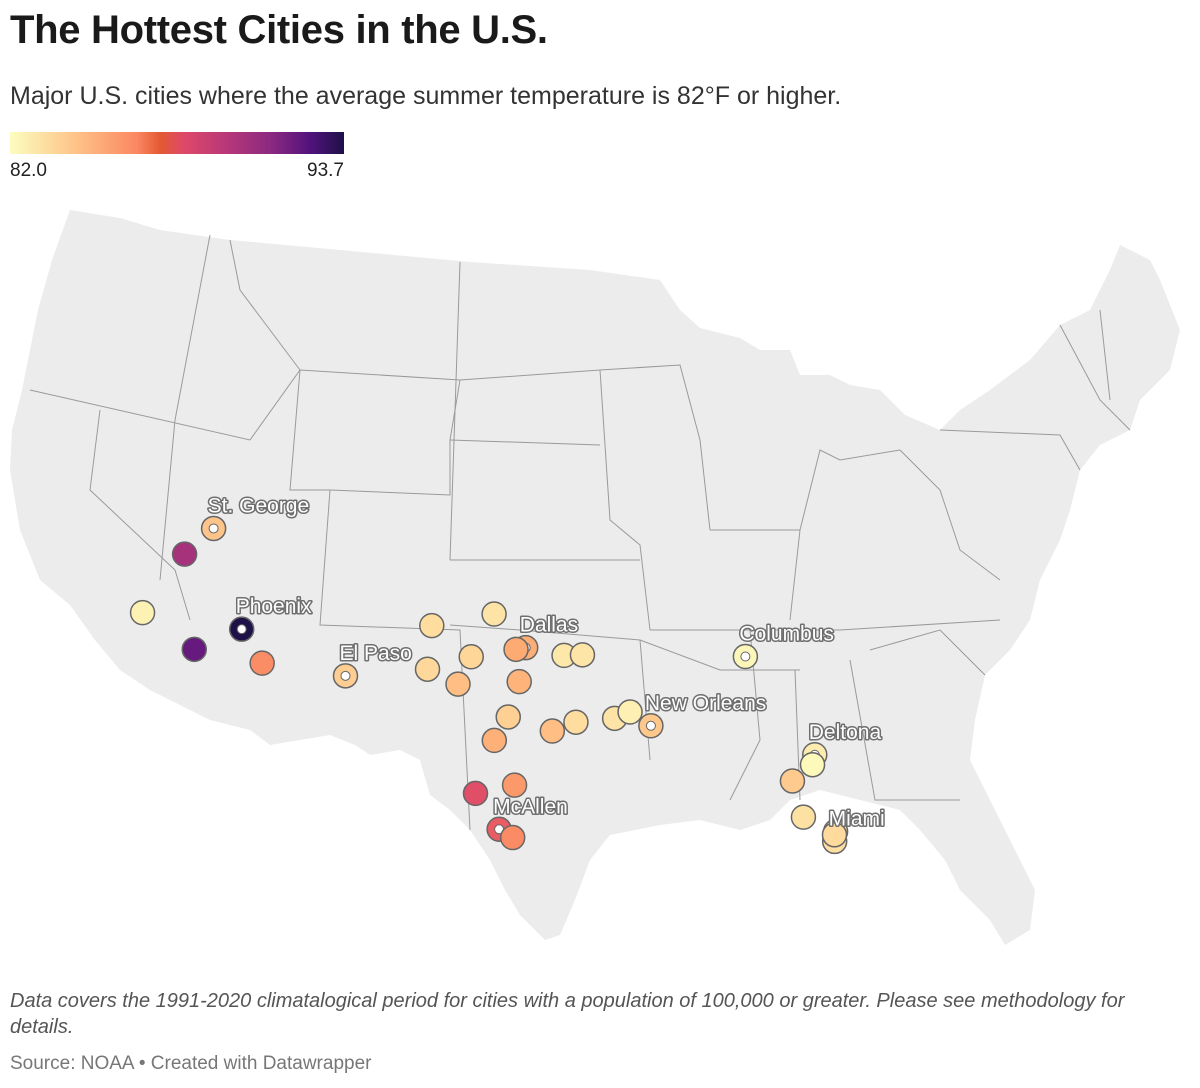 The height and width of the screenshot is (1088, 1200). What do you see at coordinates (177, 143) in the screenshot?
I see `legend-gradient-bar` at bounding box center [177, 143].